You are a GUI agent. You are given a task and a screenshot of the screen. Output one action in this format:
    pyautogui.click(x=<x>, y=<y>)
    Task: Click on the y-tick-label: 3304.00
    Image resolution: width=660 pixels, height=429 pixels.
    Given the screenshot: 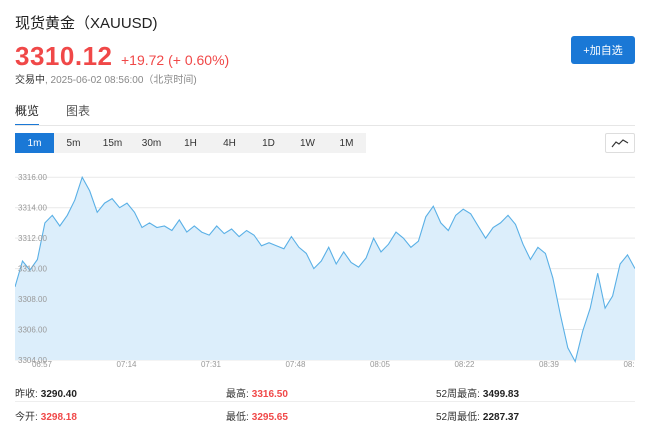 What is the action you would take?
    pyautogui.click(x=32, y=360)
    